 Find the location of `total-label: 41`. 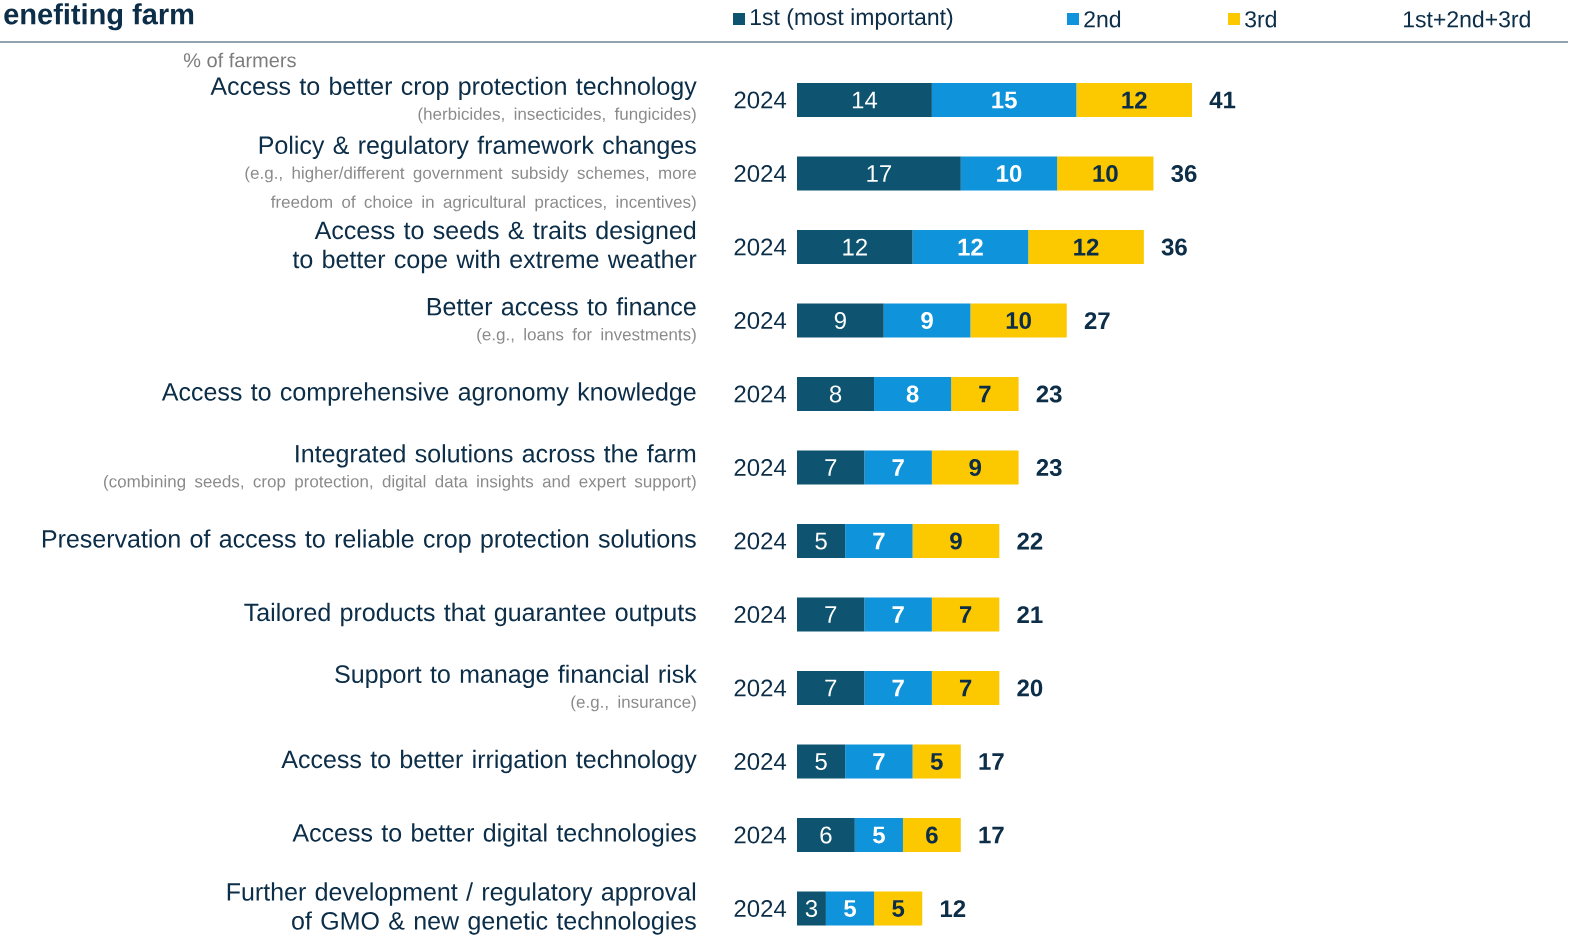

total-label: 41 is located at coordinates (1222, 100).